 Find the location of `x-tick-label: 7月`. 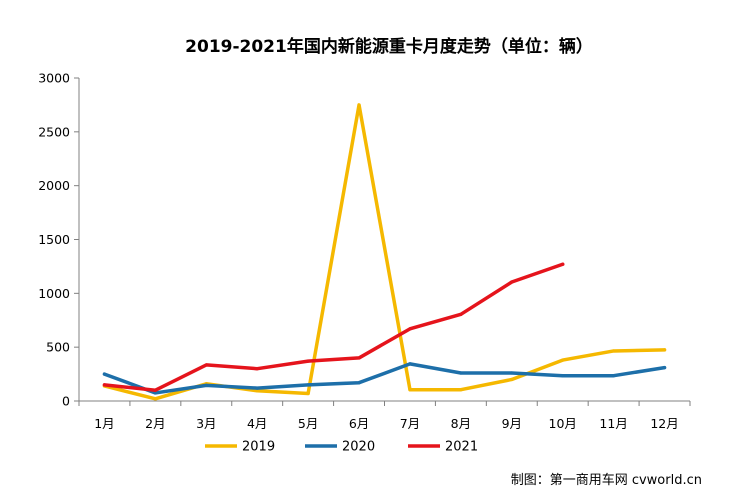

x-tick-label: 7月 is located at coordinates (410, 423).